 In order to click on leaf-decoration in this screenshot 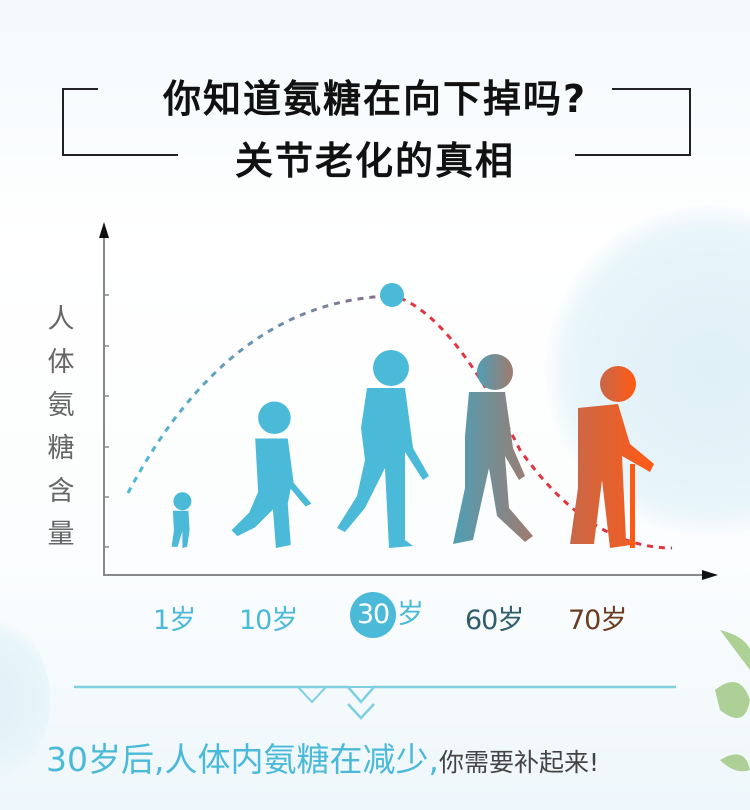, I will do `click(732, 701)`.